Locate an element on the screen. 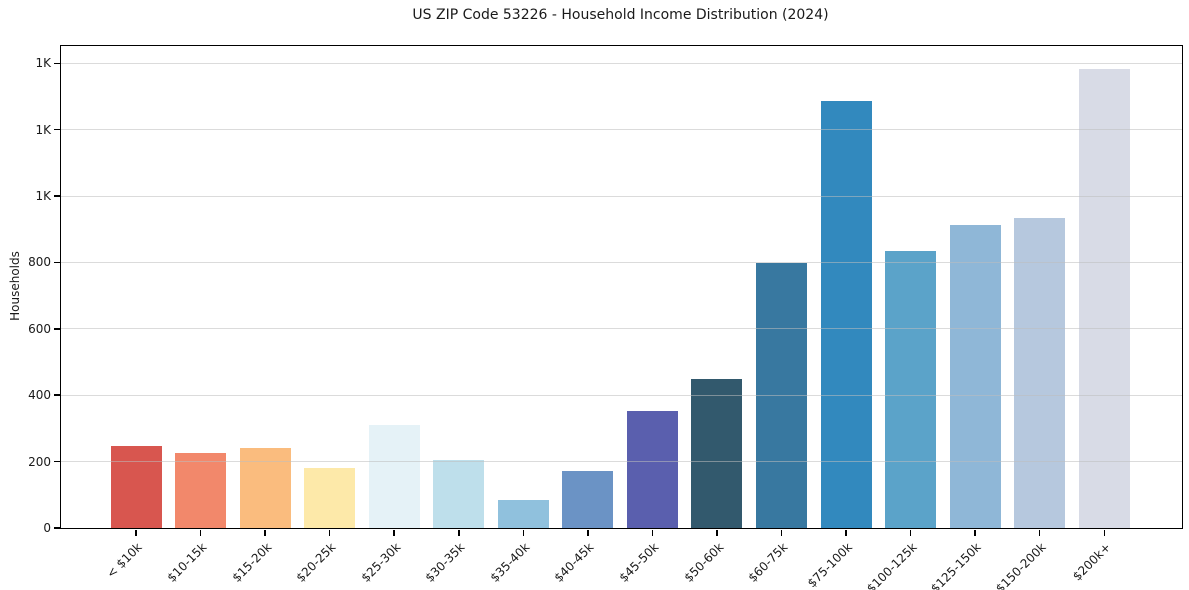  bar-125-150k is located at coordinates (975, 376).